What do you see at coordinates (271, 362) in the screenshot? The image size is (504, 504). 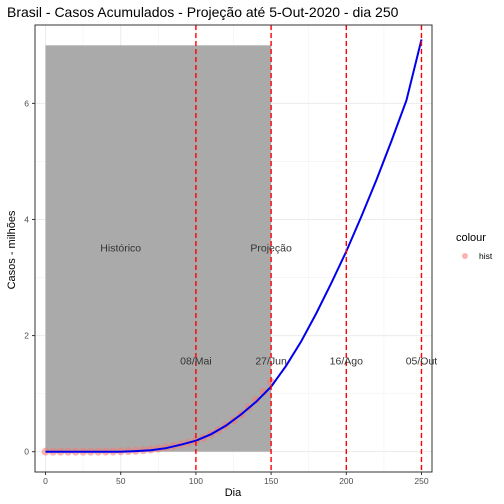 I see `vline-label: 27/Jun` at bounding box center [271, 362].